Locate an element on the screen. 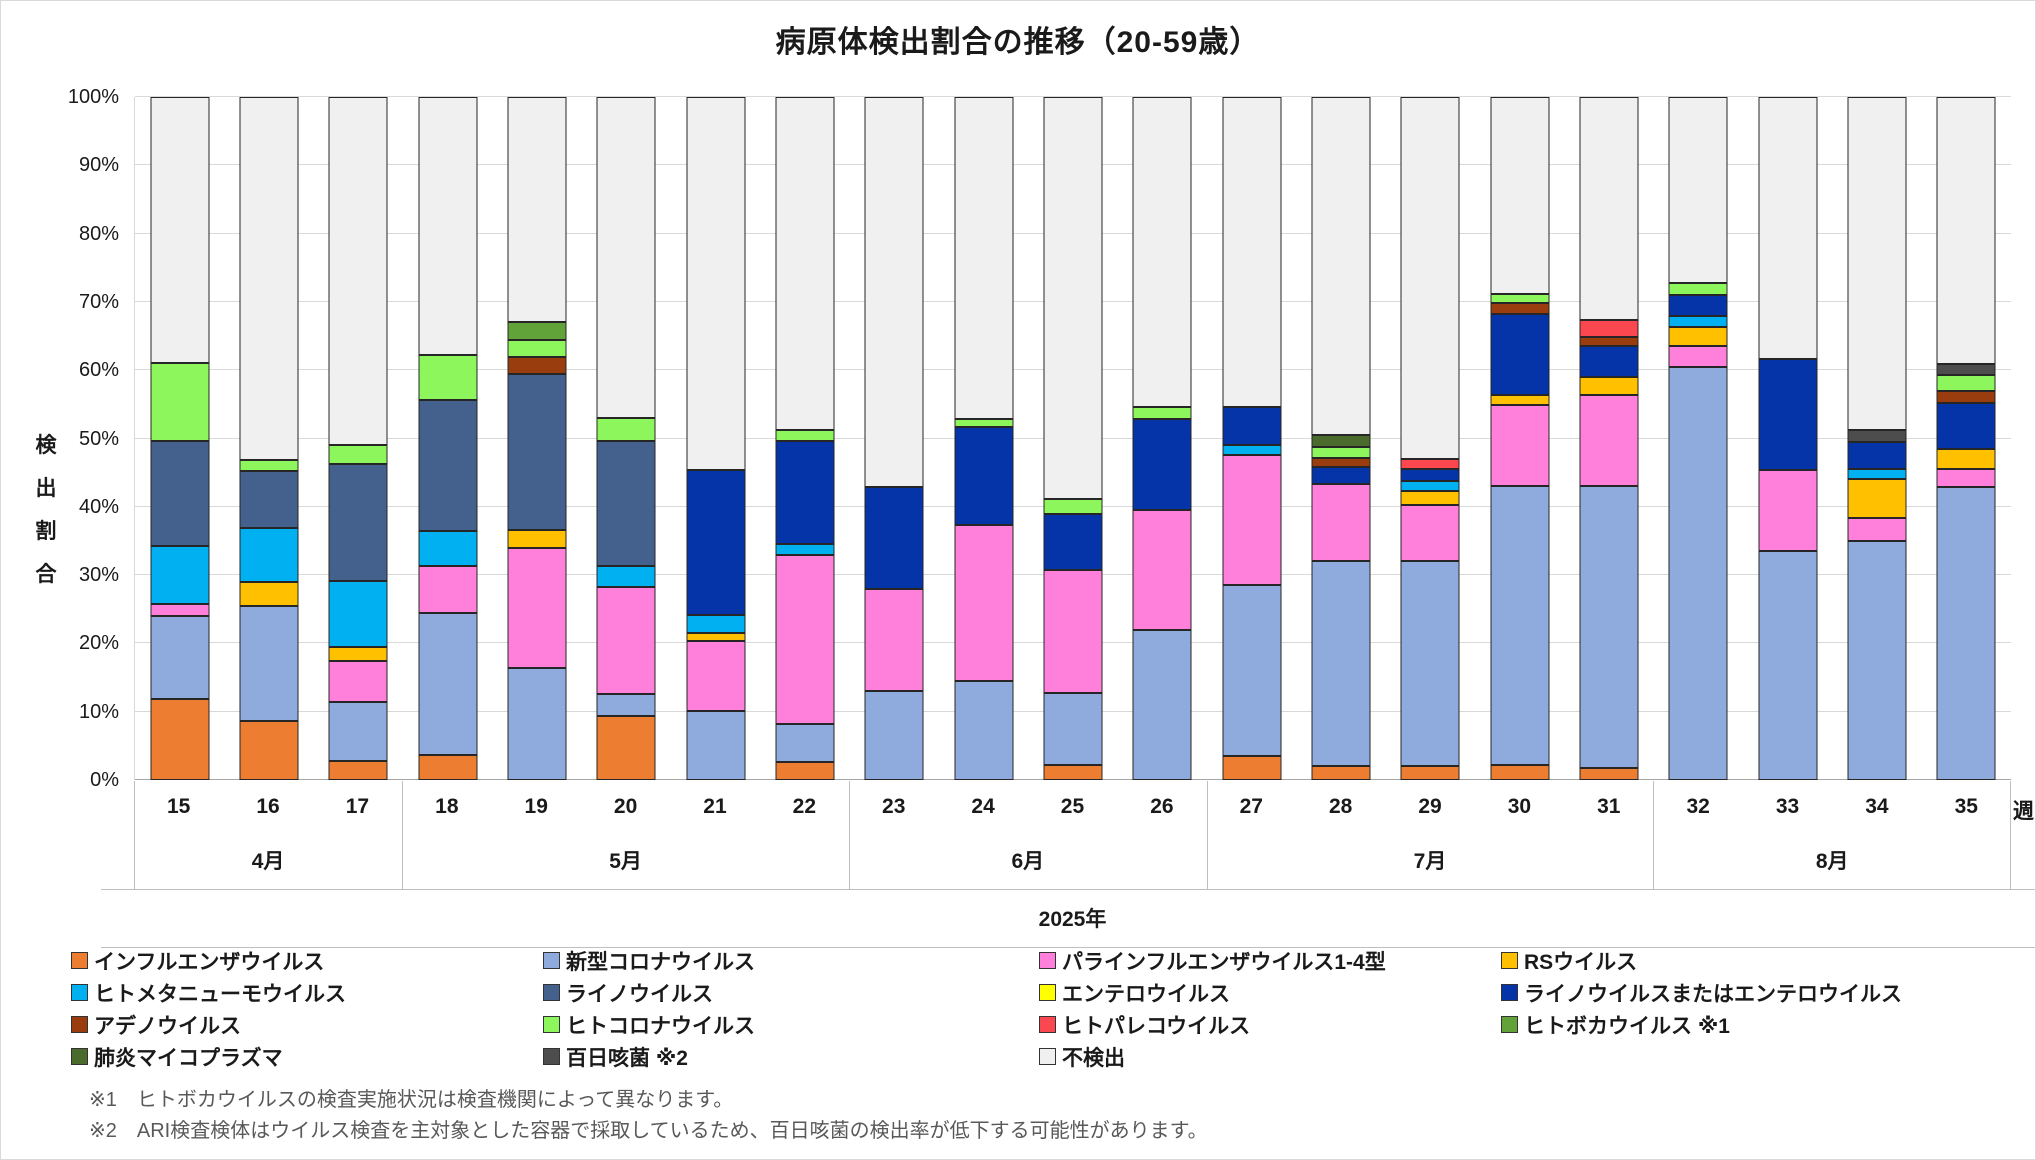  legend-item: ヒトパレコウイルス is located at coordinates (1270, 1024).